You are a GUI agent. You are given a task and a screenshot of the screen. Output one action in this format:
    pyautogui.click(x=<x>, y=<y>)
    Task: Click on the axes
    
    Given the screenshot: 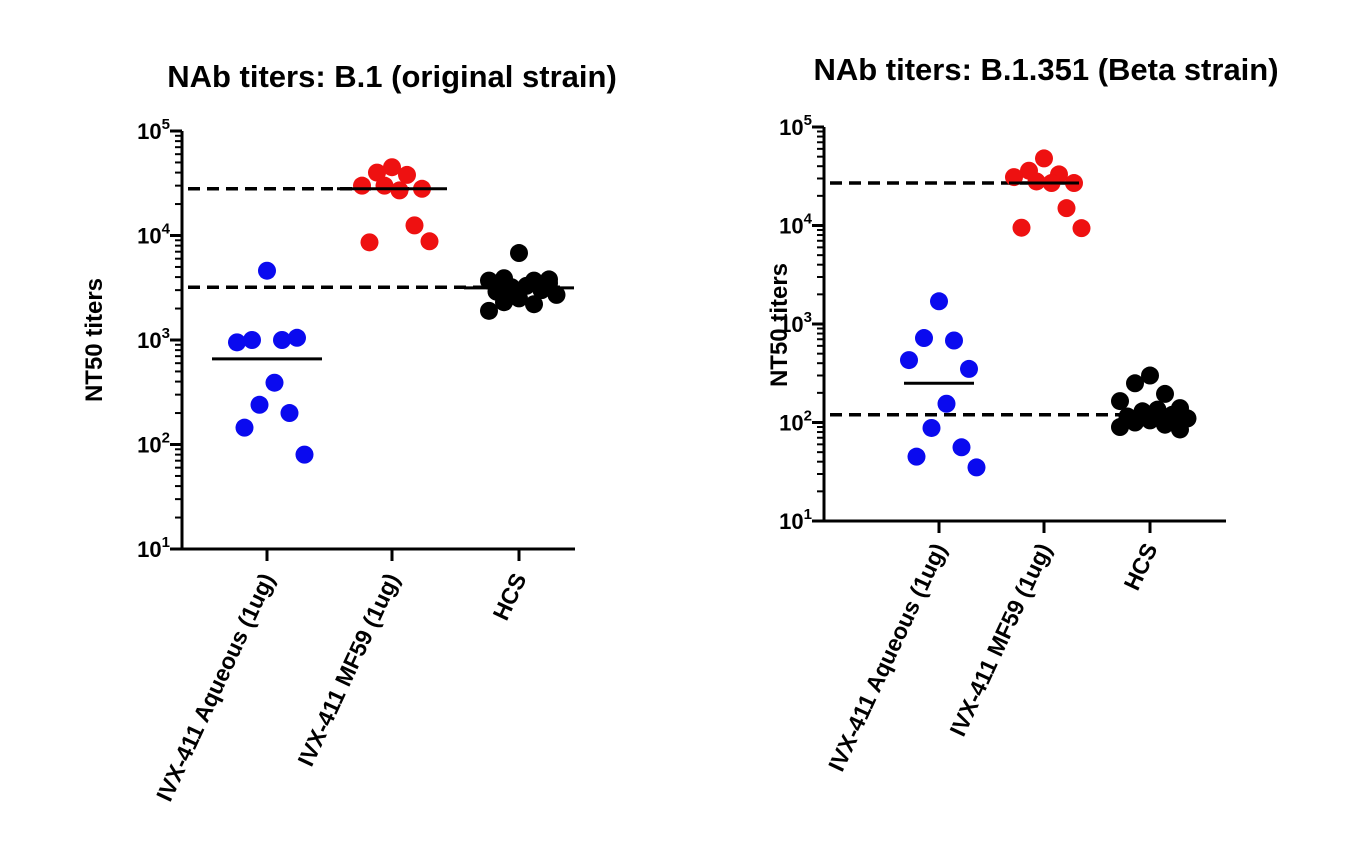 What is the action you would take?
    pyautogui.click(x=1024, y=325)
    